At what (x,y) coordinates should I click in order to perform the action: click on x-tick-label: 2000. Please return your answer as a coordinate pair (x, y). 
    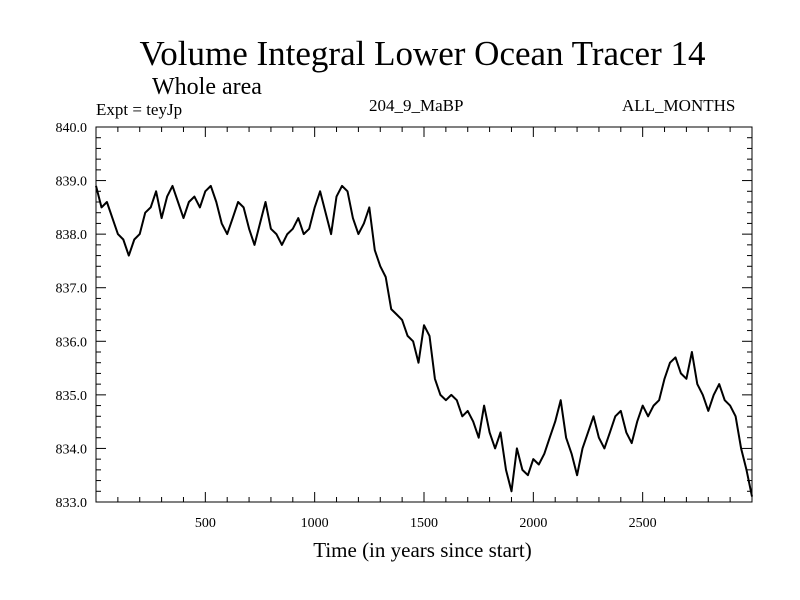
    Looking at the image, I should click on (533, 523).